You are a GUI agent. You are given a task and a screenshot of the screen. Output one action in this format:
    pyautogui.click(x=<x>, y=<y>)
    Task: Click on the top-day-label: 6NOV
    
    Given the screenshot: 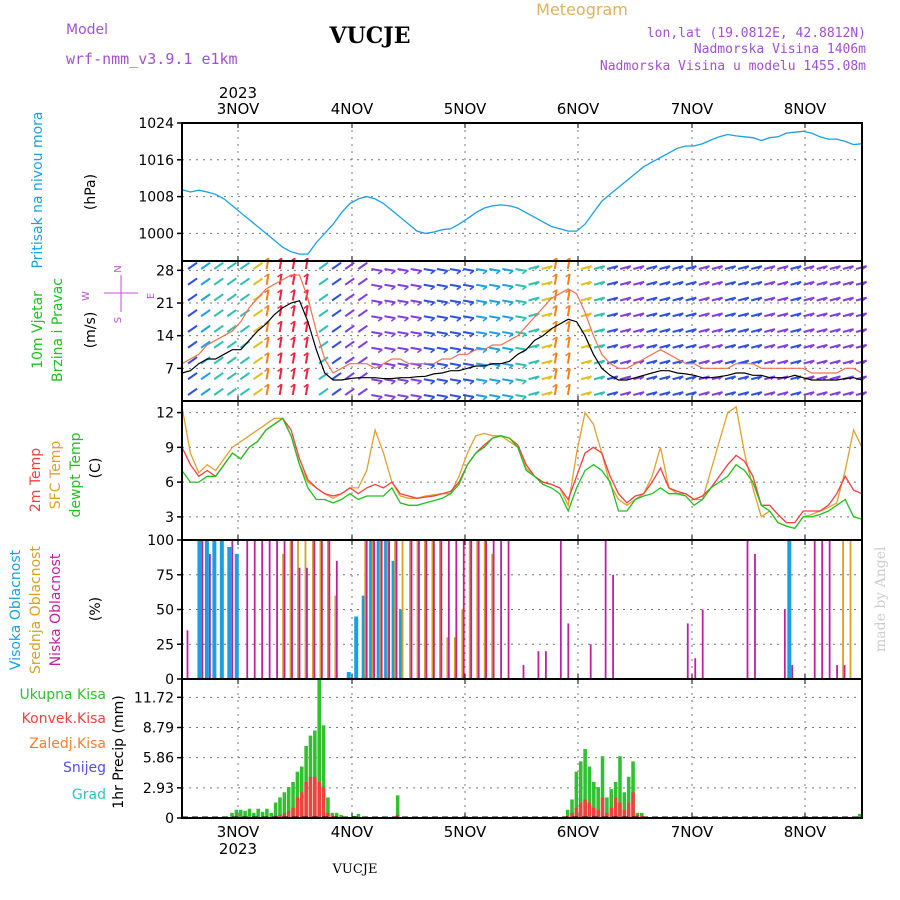 What is the action you would take?
    pyautogui.click(x=578, y=109)
    